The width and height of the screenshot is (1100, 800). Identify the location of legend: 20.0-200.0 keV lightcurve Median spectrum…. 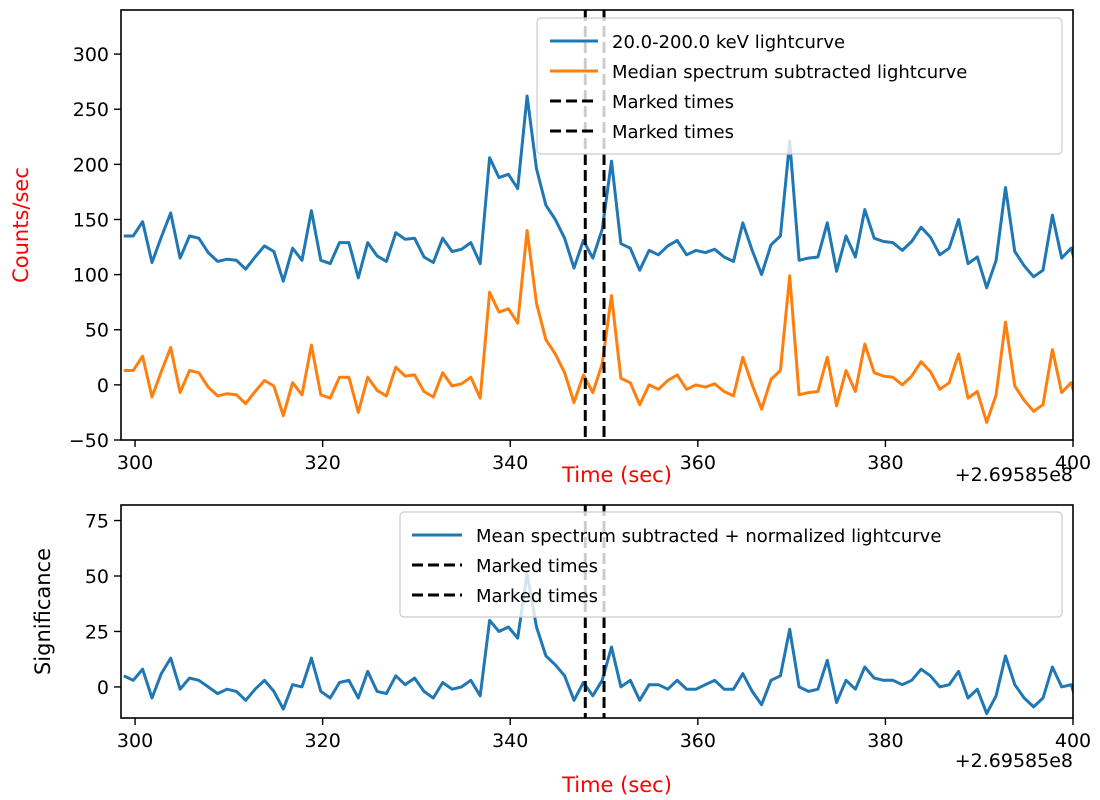
(799, 86).